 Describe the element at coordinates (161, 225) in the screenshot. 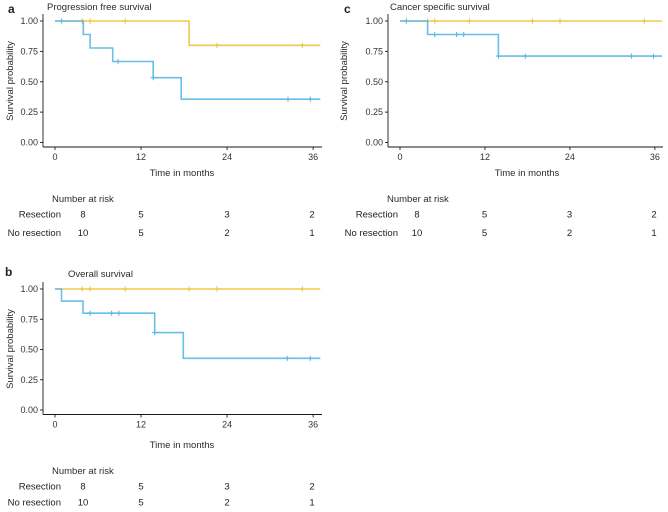

I see `panel-a-risk-table: Resection 8 5 3 2 No resection 10 5 2 1` at that location.